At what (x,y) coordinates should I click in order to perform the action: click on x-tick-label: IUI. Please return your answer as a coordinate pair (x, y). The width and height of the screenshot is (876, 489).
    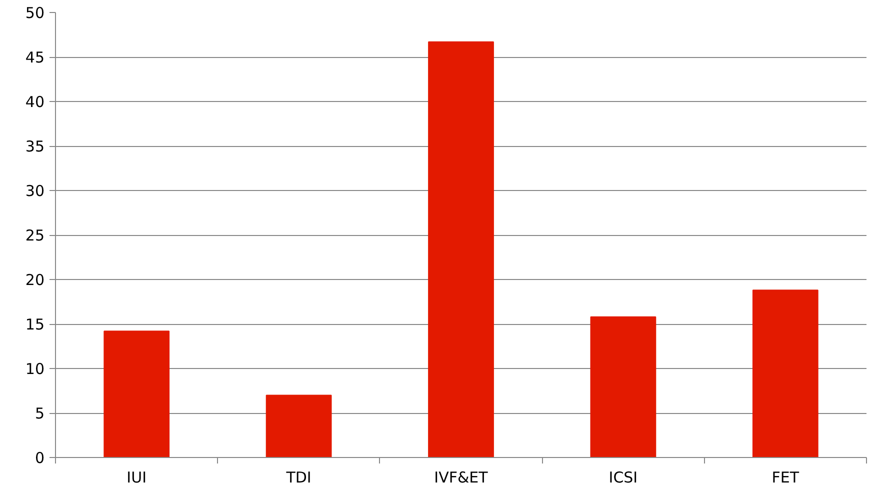
    Looking at the image, I should click on (136, 477).